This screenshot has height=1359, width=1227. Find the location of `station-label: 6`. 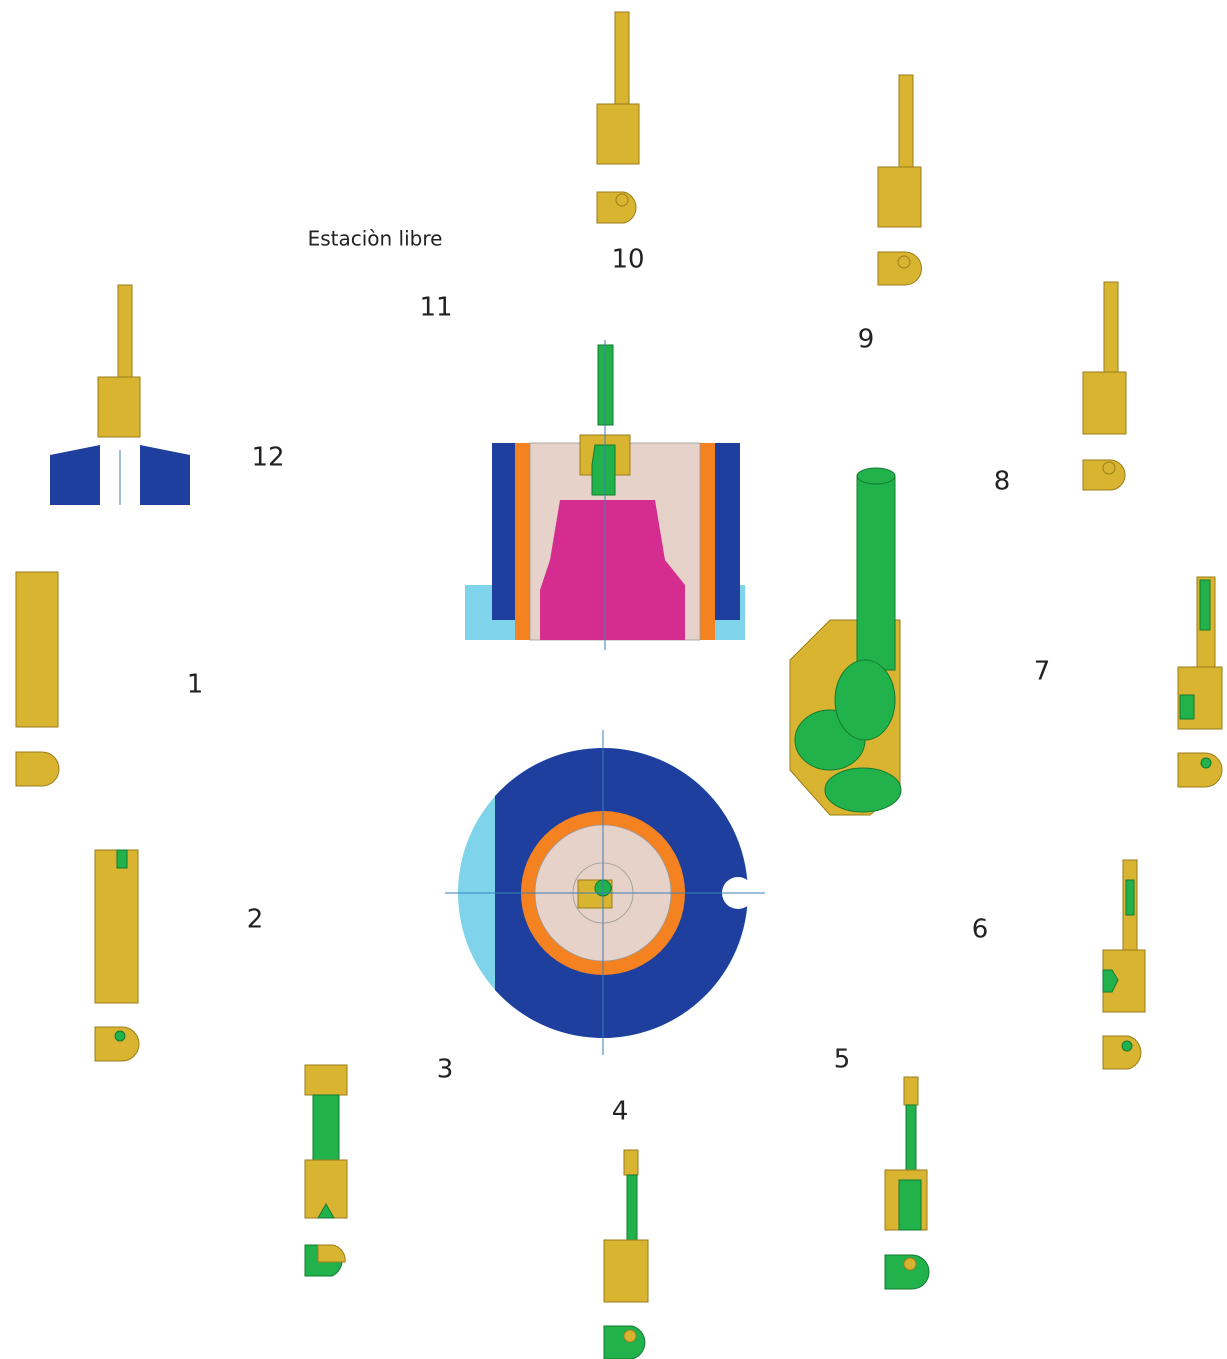

station-label: 6 is located at coordinates (980, 930).